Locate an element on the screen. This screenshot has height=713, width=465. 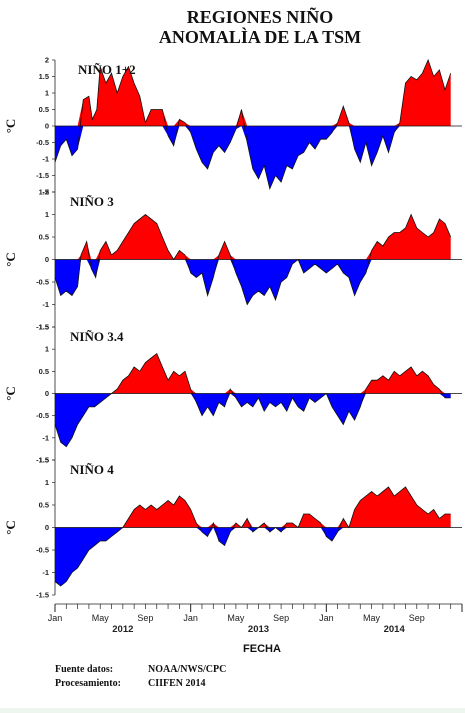
panel-1-ytick-label: 1 is located at coordinates (47, 93).